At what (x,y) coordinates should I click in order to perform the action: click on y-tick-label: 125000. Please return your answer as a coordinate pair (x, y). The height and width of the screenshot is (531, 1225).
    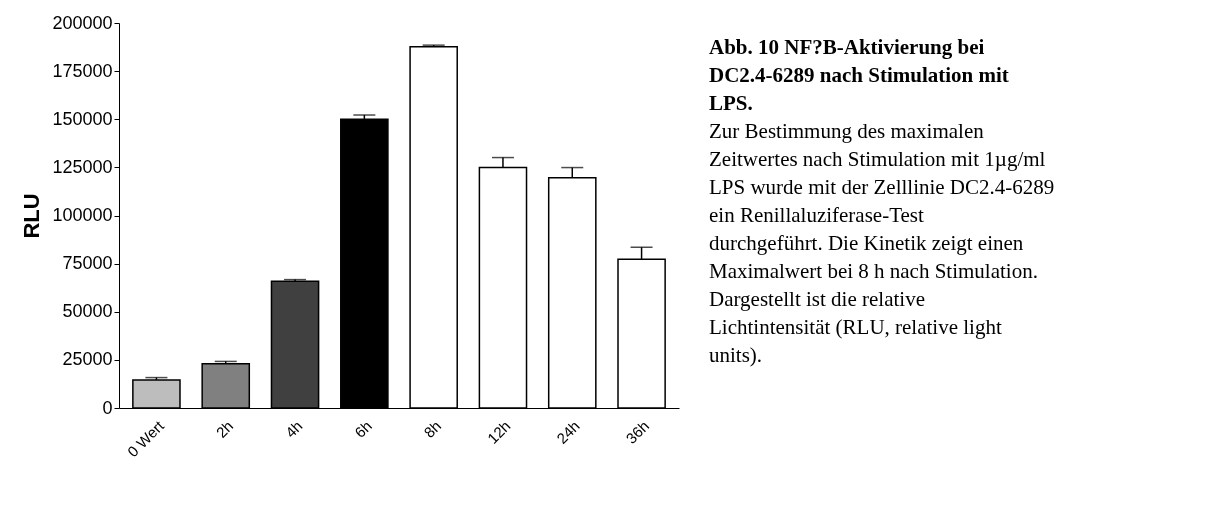
    Looking at the image, I should click on (82, 166).